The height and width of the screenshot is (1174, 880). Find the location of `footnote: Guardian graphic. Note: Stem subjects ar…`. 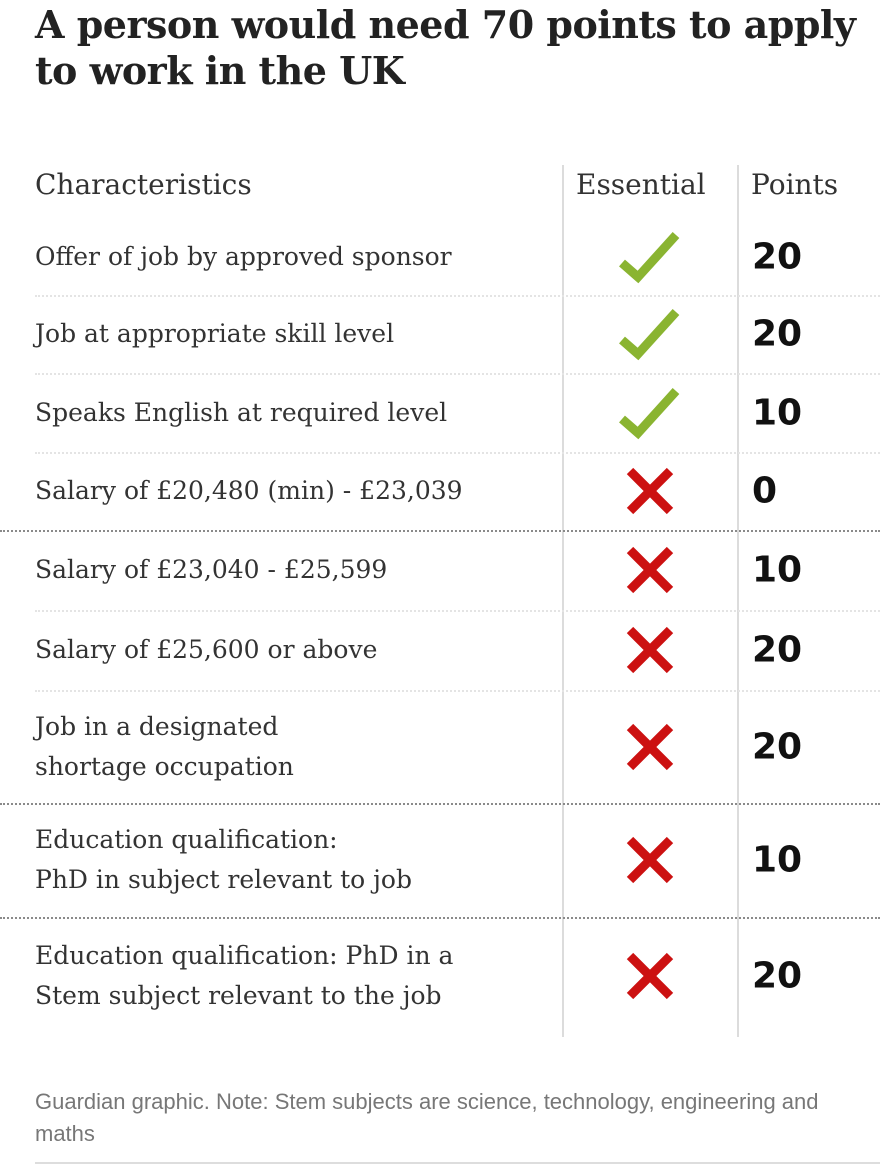

footnote: Guardian graphic. Note: Stem subjects ar… is located at coordinates (427, 1117).